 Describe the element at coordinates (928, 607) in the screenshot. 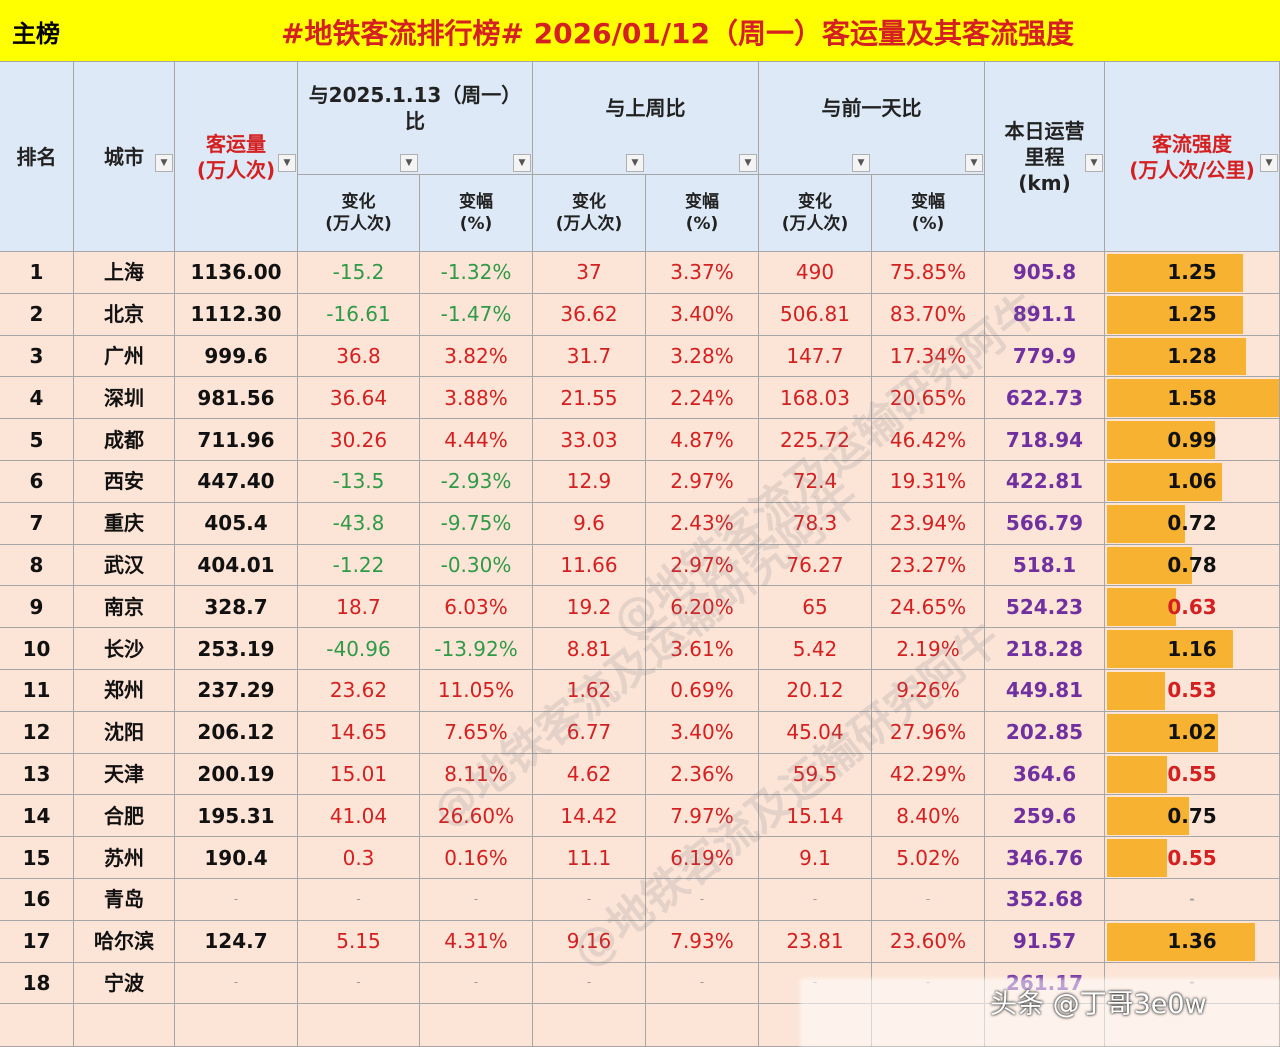

I see `cell: 24.65%` at that location.